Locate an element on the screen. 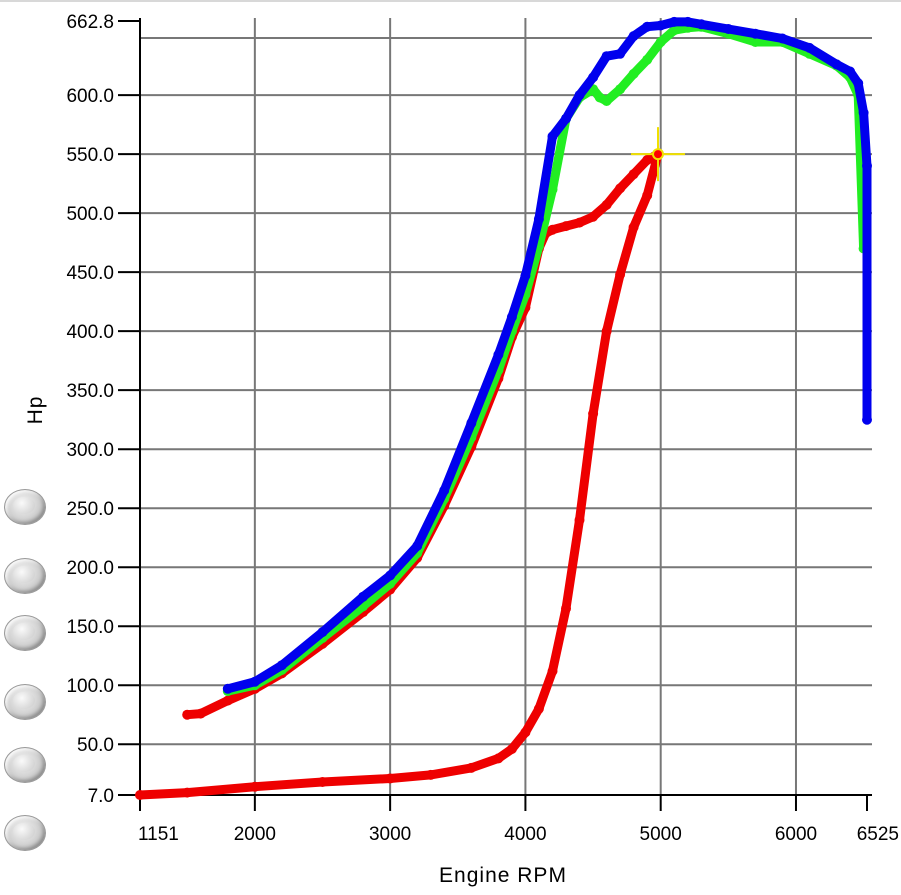 The width and height of the screenshot is (901, 895). x-tick-label: 2000 is located at coordinates (255, 834).